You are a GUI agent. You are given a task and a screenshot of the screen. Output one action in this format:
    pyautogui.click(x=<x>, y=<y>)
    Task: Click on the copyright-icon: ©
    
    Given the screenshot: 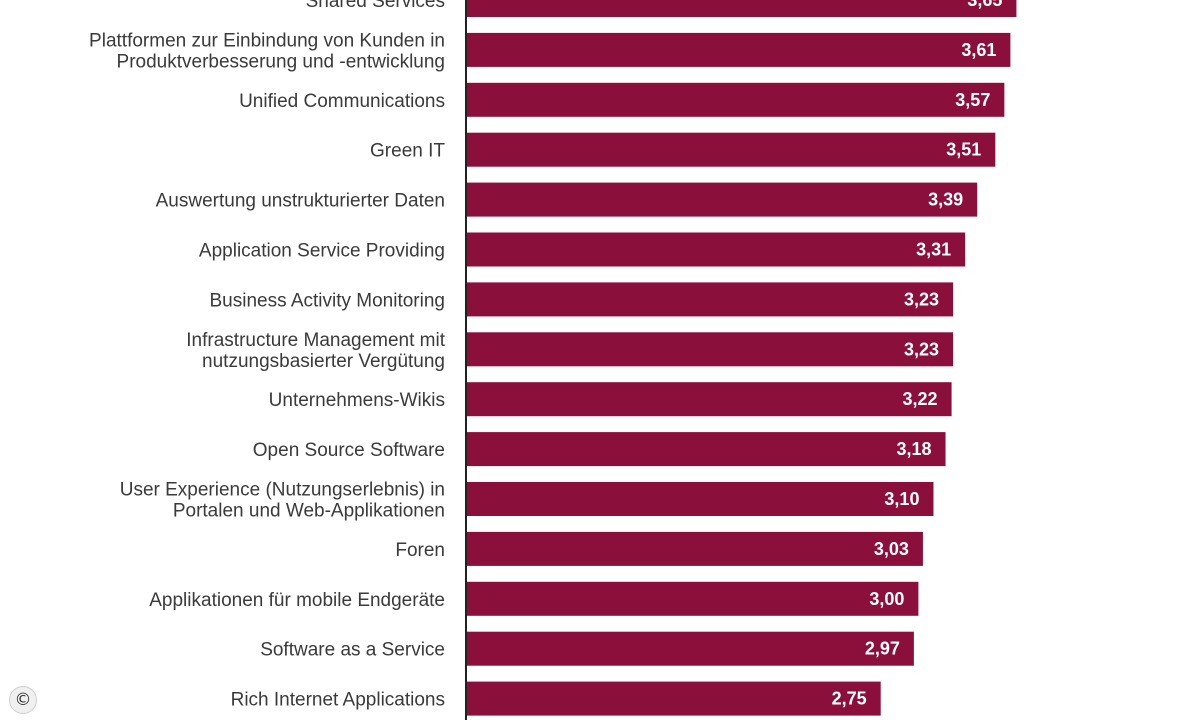 What is the action you would take?
    pyautogui.click(x=23, y=700)
    